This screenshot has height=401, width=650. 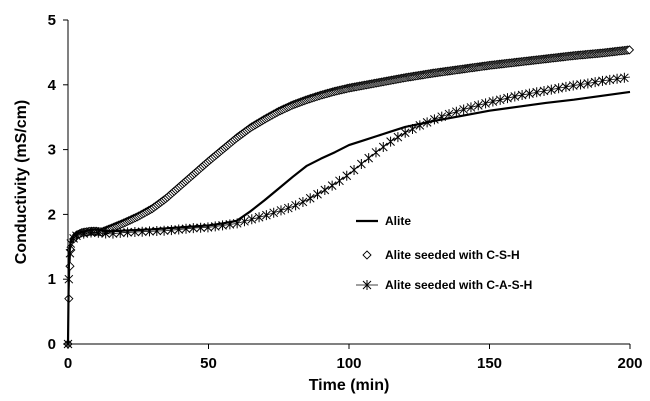 I want to click on legend-label: Alite seeded with C-S-H, so click(x=452, y=255).